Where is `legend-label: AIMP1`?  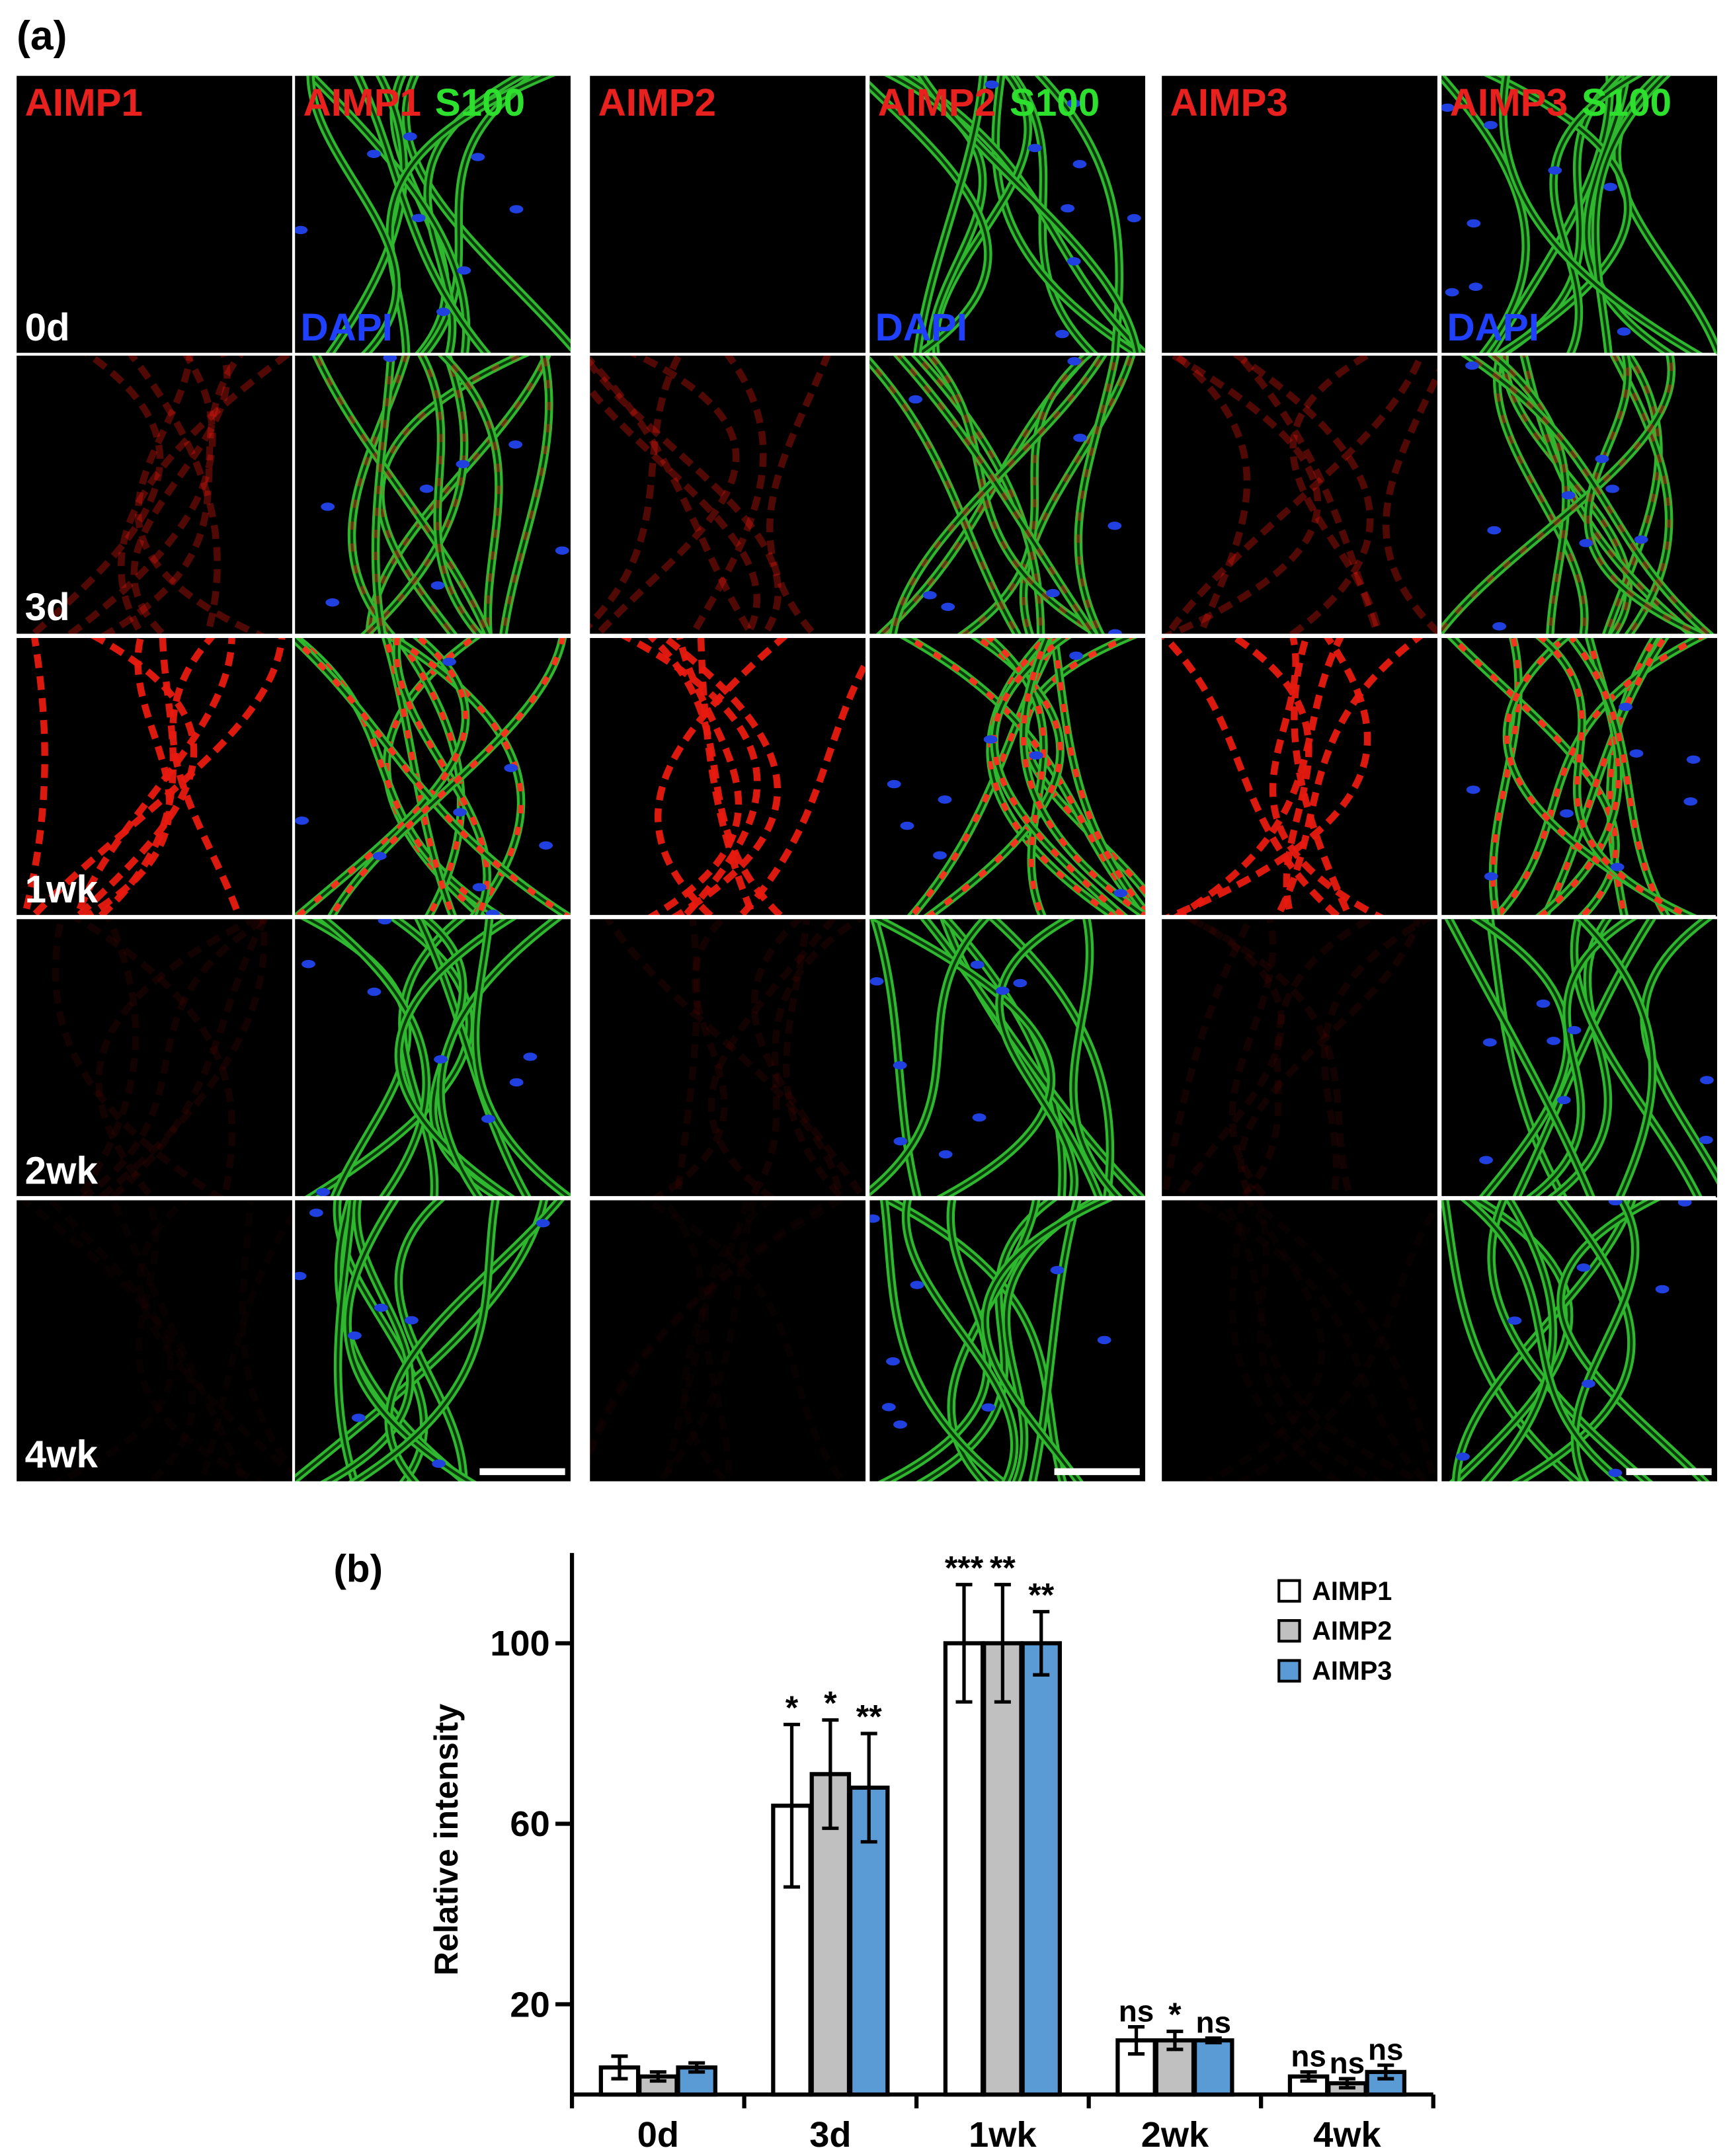 legend-label: AIMP1 is located at coordinates (1352, 1591).